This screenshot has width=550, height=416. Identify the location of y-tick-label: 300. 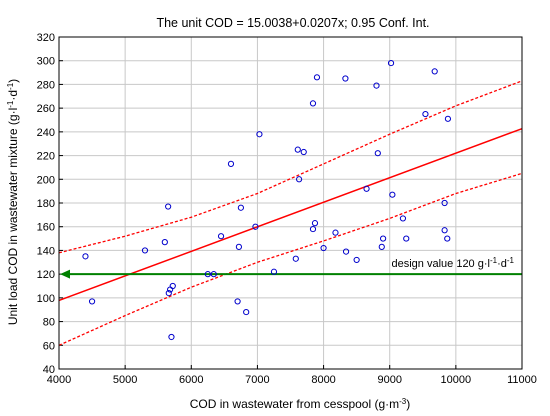
(46, 62).